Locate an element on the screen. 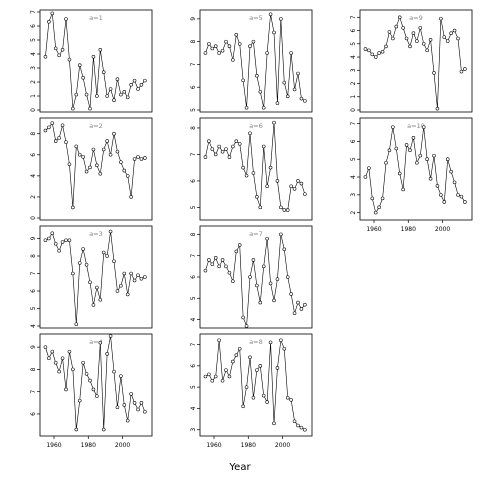 This screenshot has width=480, height=480. panel-label: a=5 is located at coordinates (256, 18).